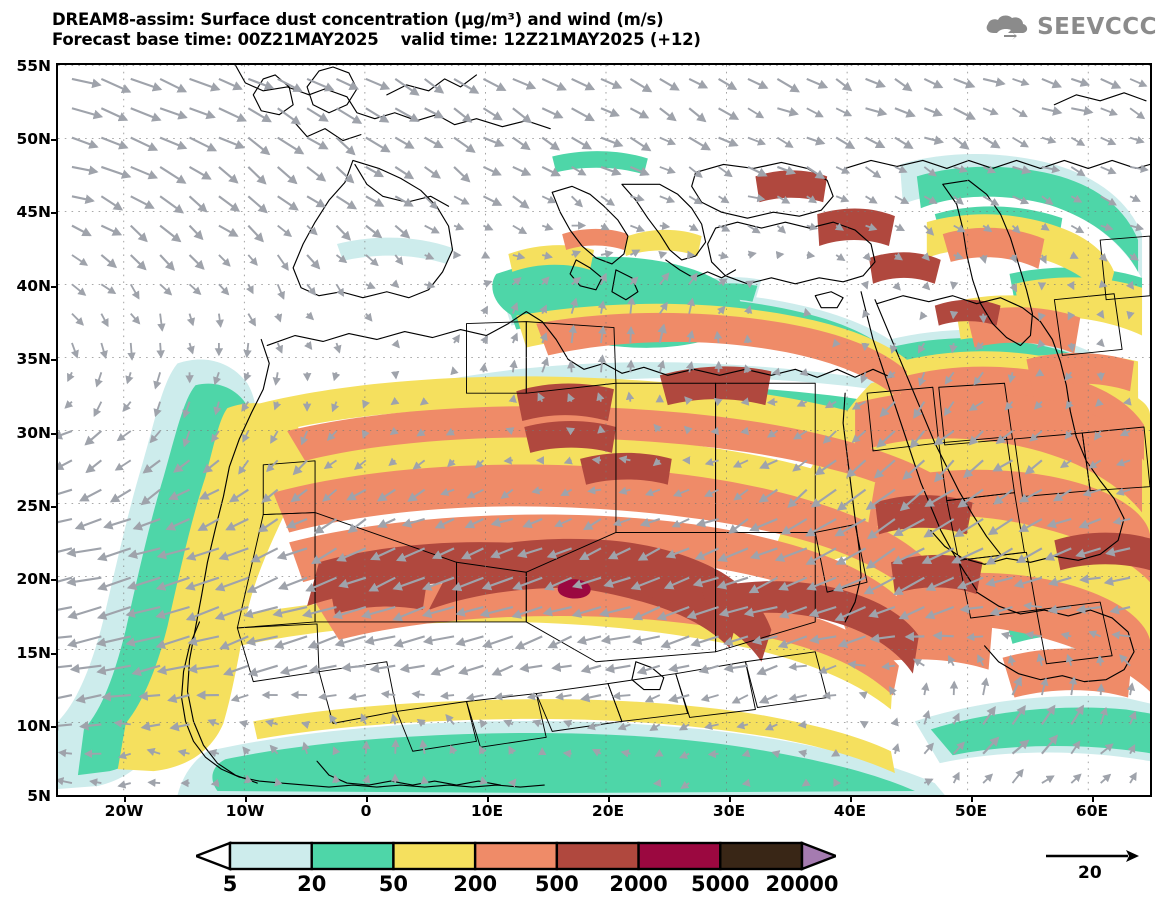  What do you see at coordinates (33, 65) in the screenshot?
I see `ytick-label: 55N` at bounding box center [33, 65].